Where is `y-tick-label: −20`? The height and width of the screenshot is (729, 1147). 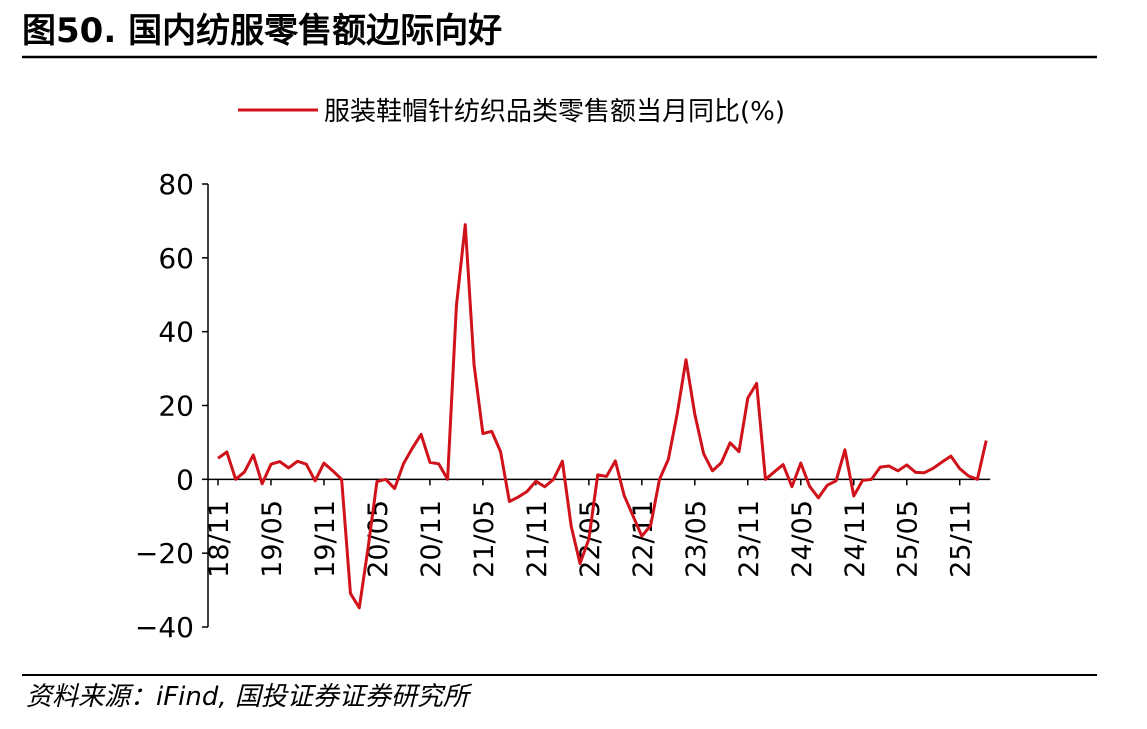
y-tick-label: −20 is located at coordinates (164, 553).